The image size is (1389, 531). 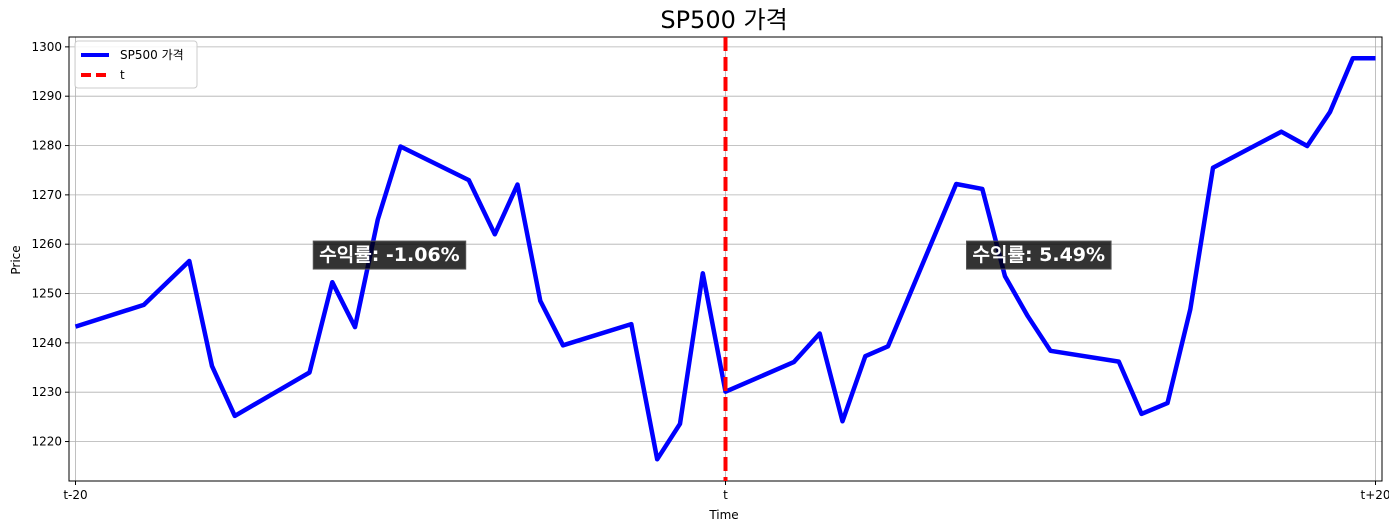 I want to click on return-annotation: 수익률: 5.49%, so click(x=1039, y=255).